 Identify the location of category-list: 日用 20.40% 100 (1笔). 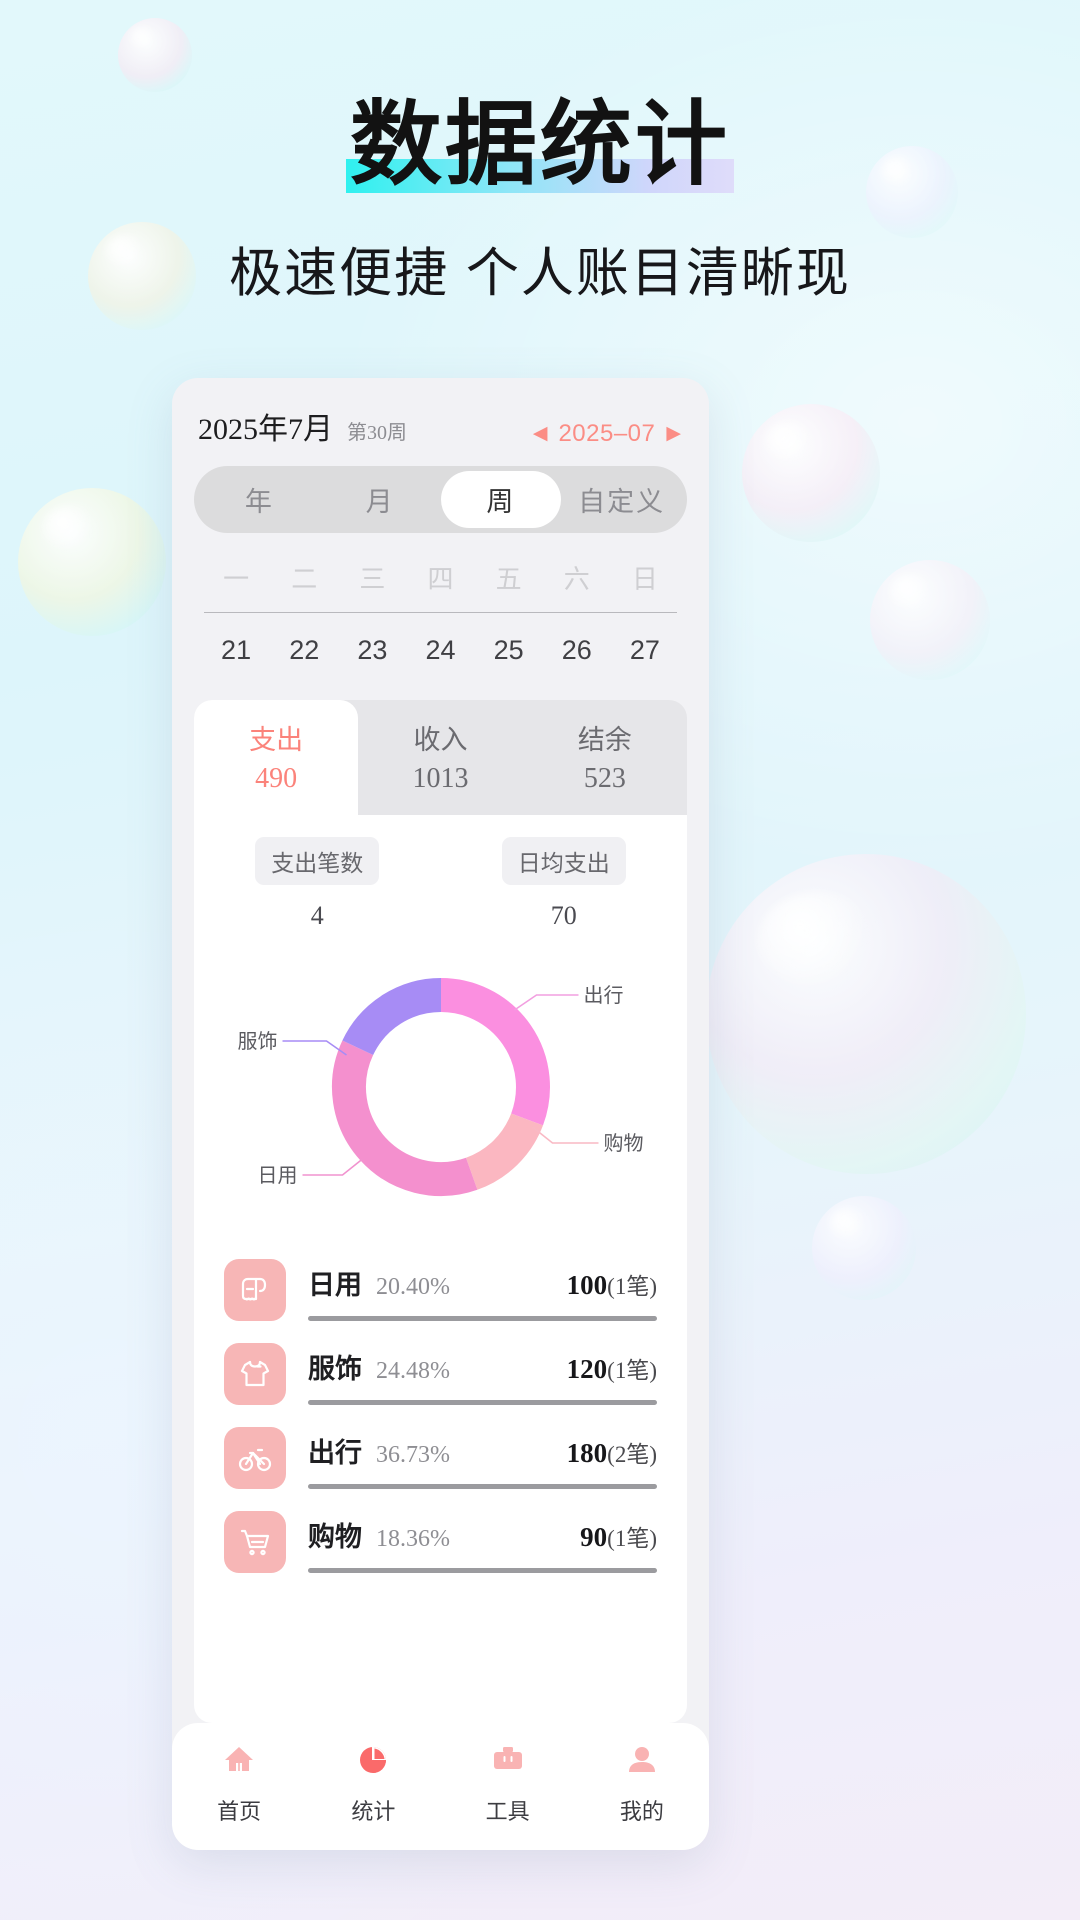
(440, 1413).